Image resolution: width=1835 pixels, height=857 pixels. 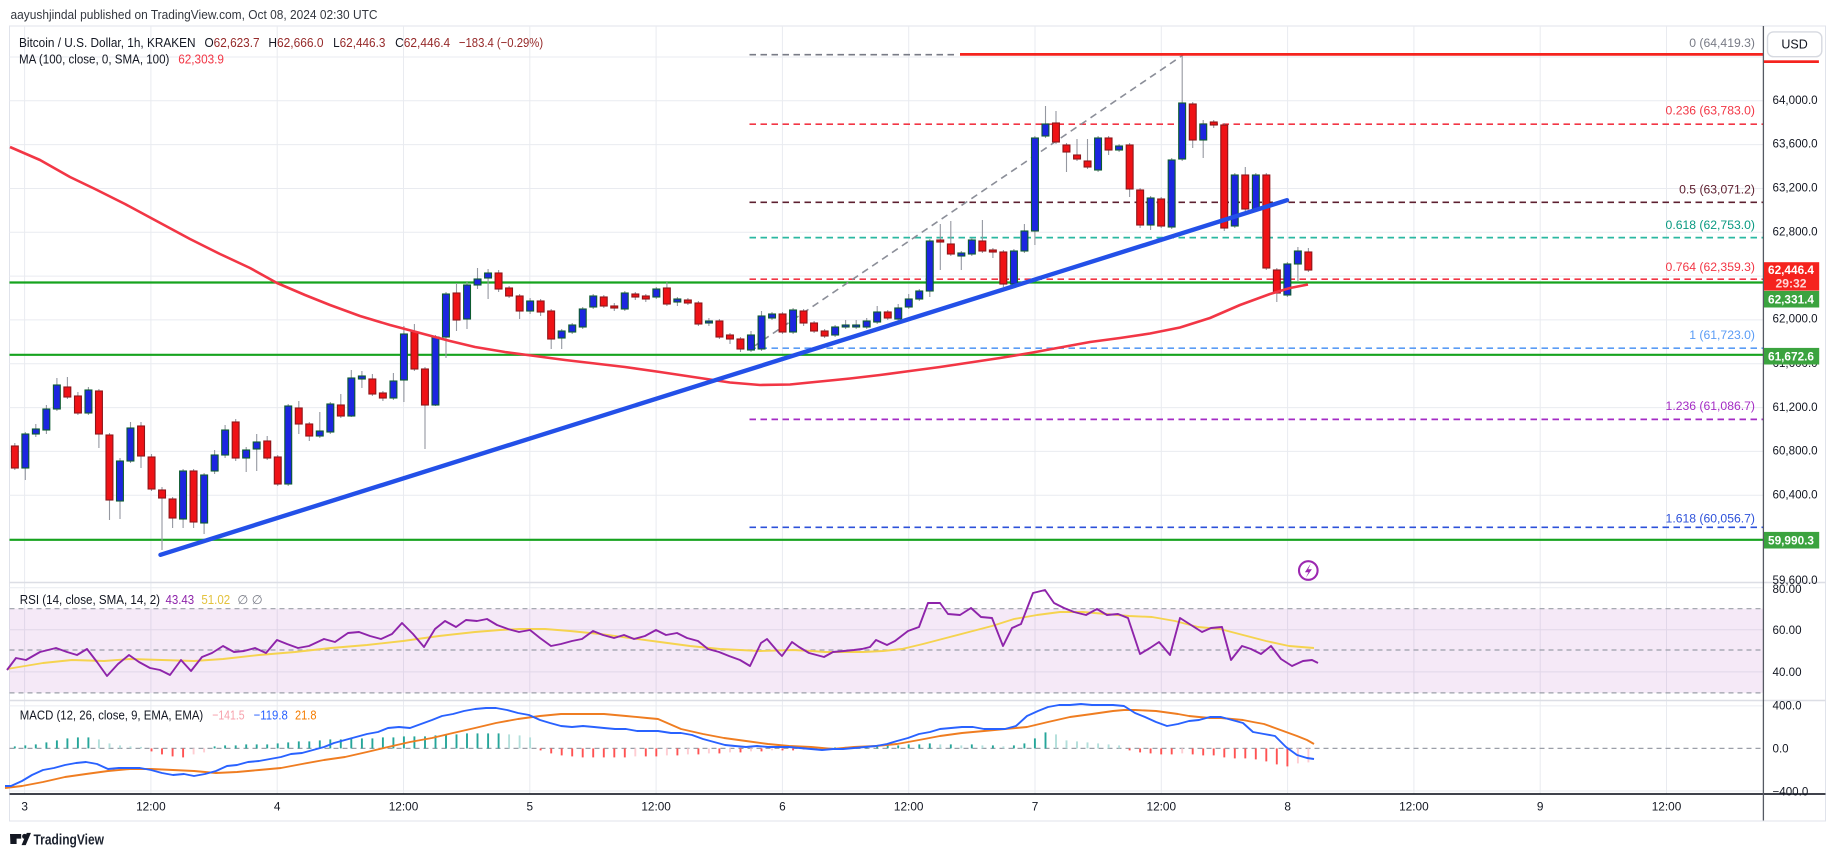 What do you see at coordinates (422, 42) in the screenshot?
I see `svg-text: C62,446.4` at bounding box center [422, 42].